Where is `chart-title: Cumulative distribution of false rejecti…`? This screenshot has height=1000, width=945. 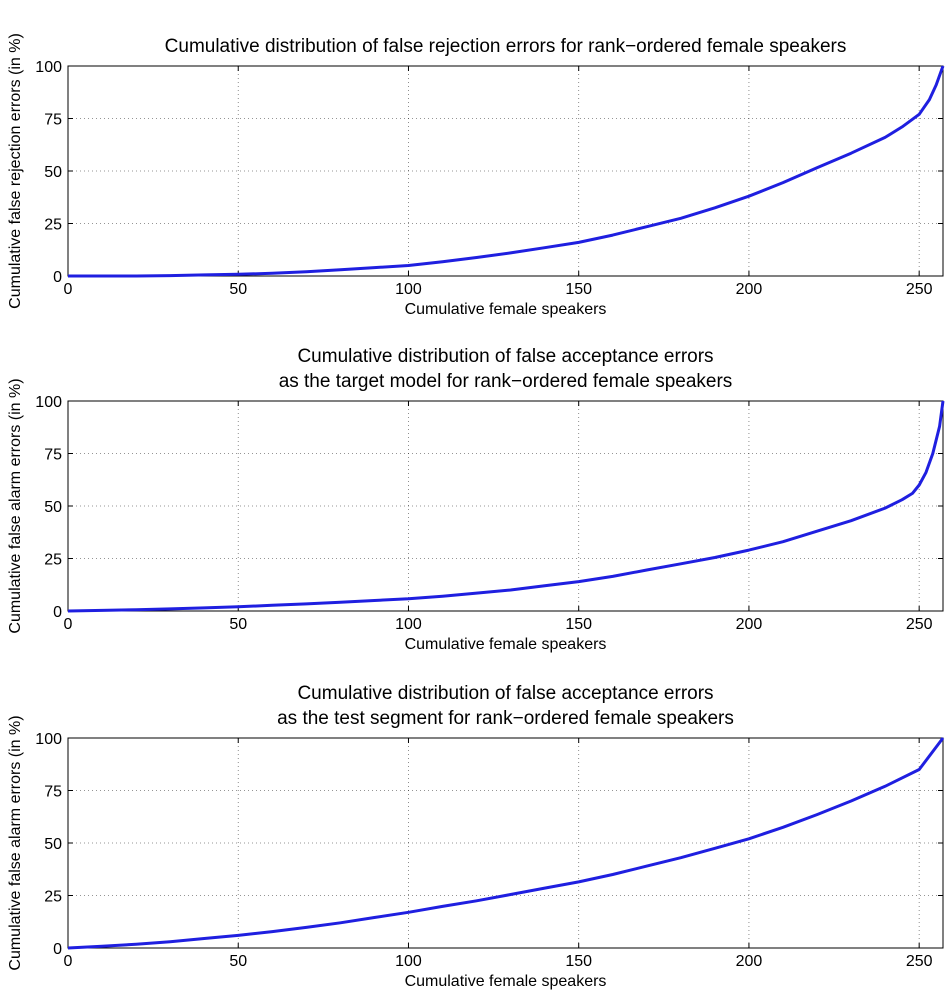
chart-title: Cumulative distribution of false rejecti… is located at coordinates (506, 46).